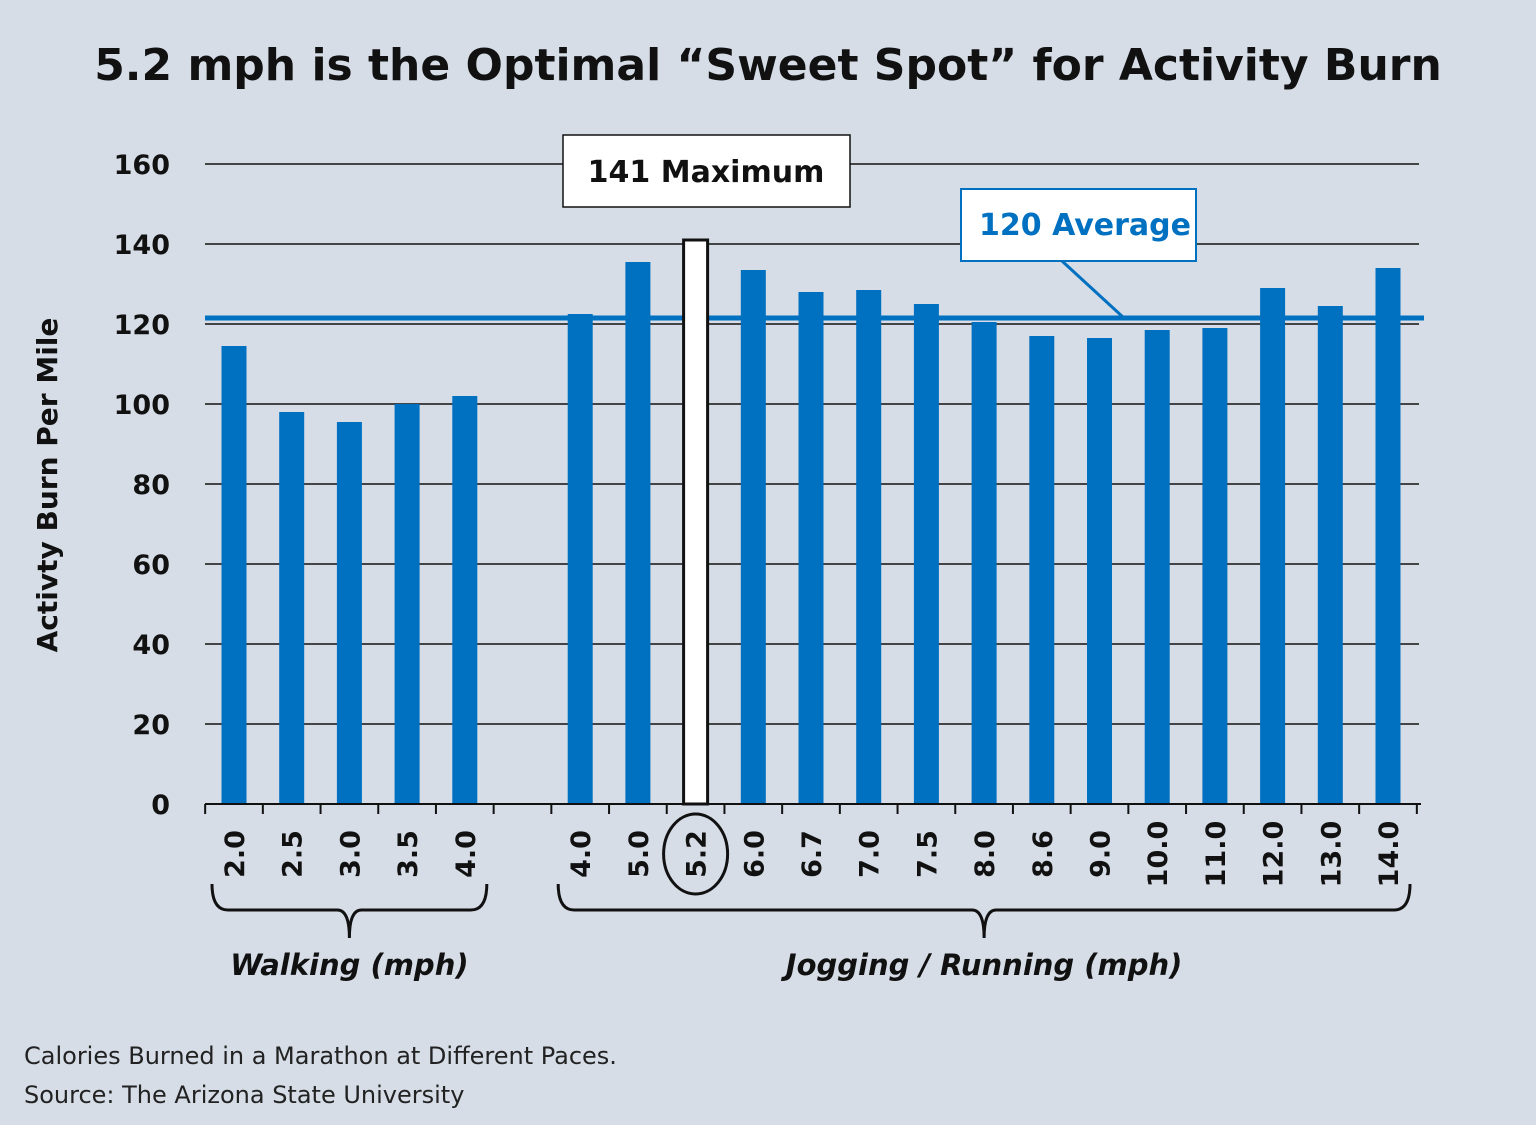  I want to click on y-tick-label: 40, so click(151, 645).